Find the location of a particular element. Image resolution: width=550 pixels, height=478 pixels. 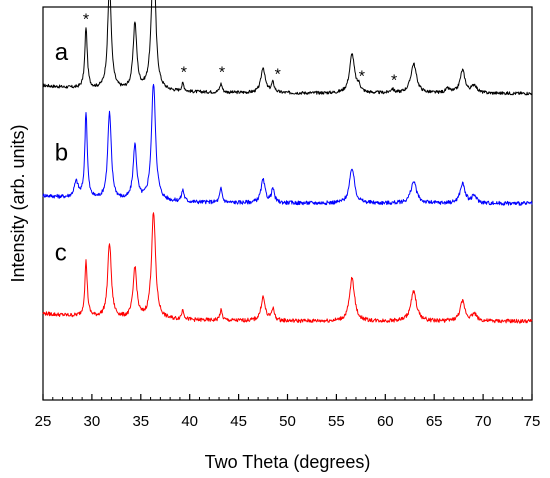

x-tick-label: 35 is located at coordinates (140, 421).